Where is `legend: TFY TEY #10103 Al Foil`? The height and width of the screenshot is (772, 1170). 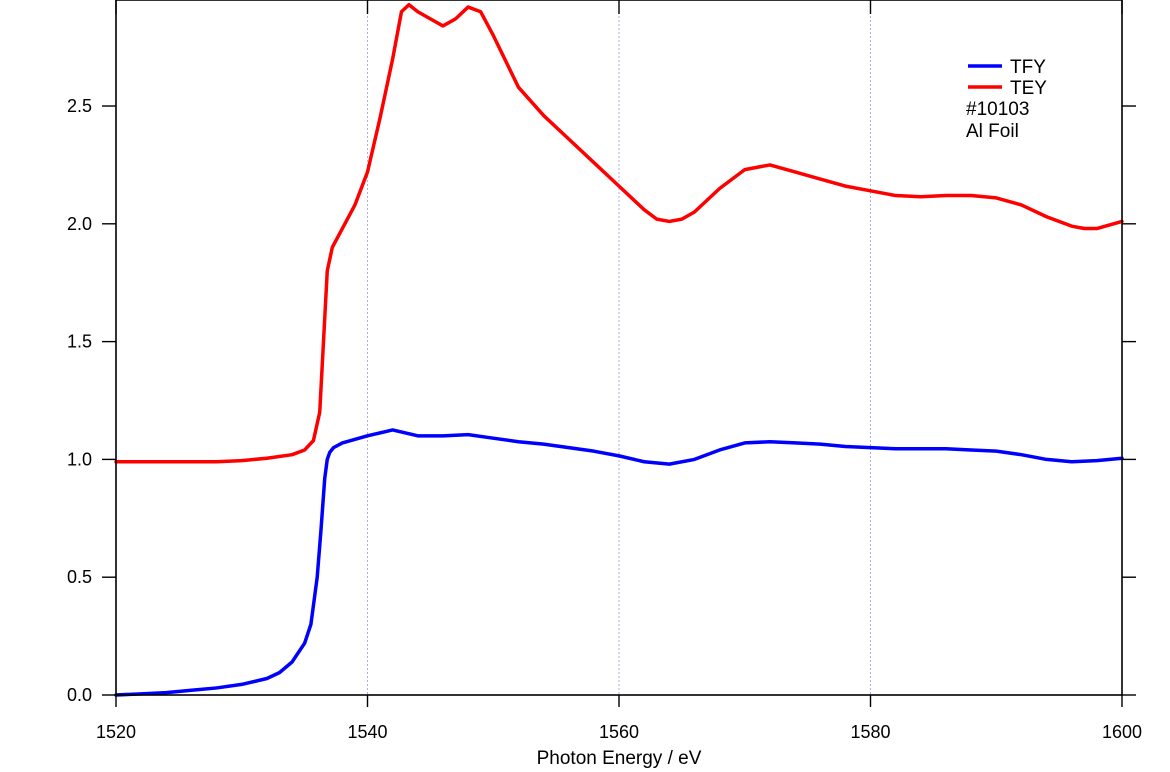 legend: TFY TEY #10103 Al Foil is located at coordinates (1006, 99).